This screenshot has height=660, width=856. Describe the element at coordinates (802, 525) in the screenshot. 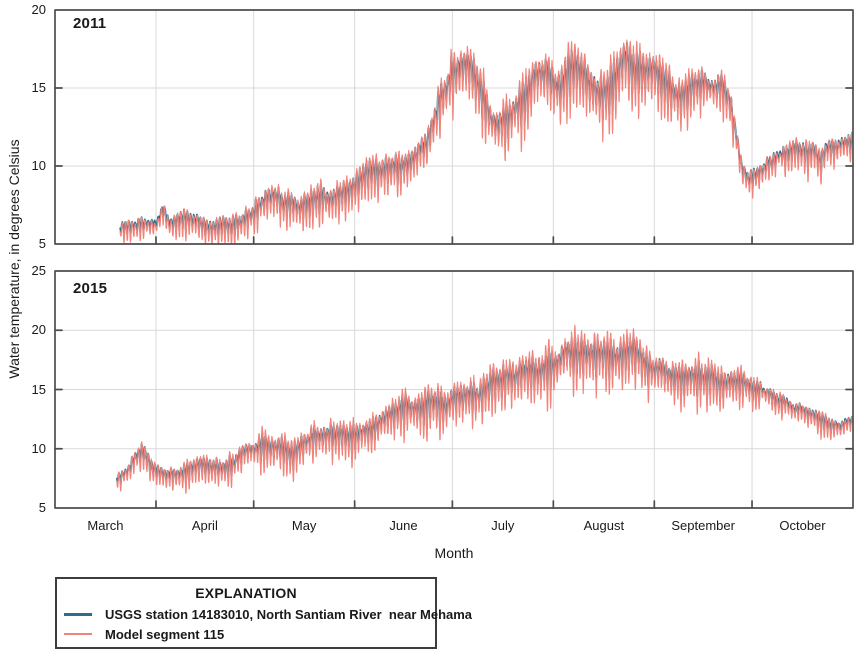

I see `x-tick-label-october: October` at that location.